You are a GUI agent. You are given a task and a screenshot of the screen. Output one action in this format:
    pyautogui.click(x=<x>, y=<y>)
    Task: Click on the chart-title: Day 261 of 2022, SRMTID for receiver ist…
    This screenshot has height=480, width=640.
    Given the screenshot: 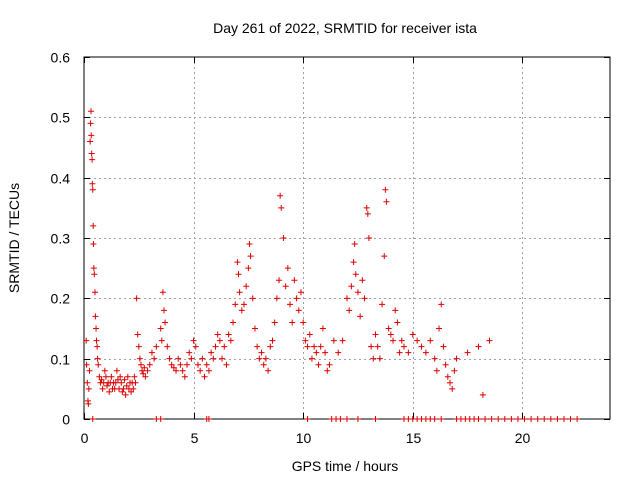 What is the action you would take?
    pyautogui.click(x=345, y=28)
    